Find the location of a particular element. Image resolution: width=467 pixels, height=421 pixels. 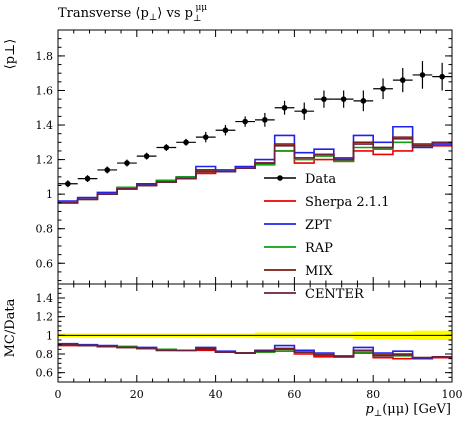

main-y-tick-label: 0.6 is located at coordinates (45, 263).